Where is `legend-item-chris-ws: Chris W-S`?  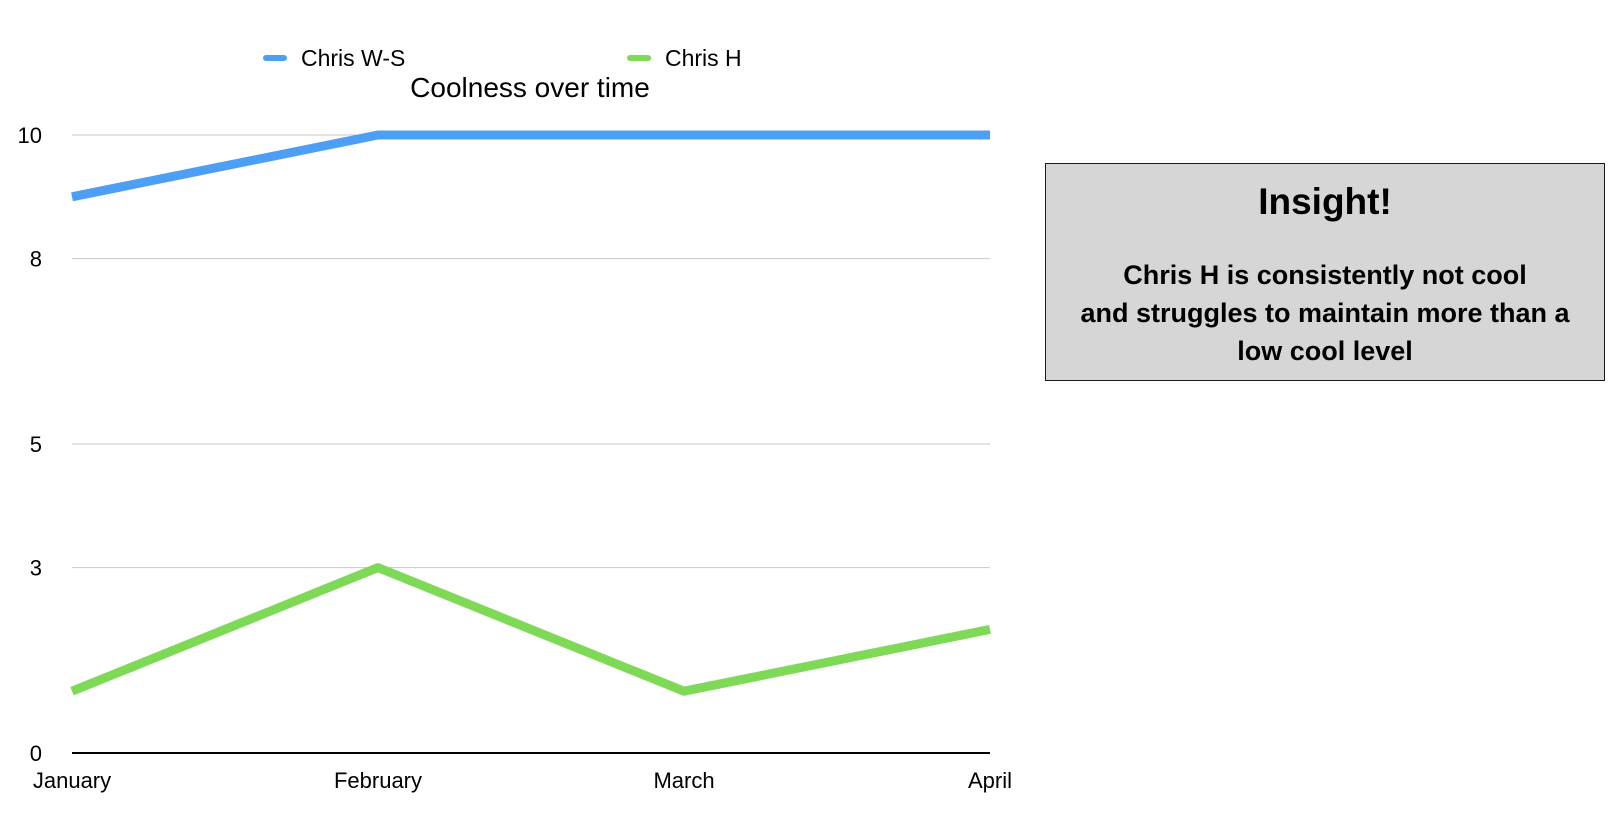
legend-item-chris-ws: Chris W-S is located at coordinates (334, 58).